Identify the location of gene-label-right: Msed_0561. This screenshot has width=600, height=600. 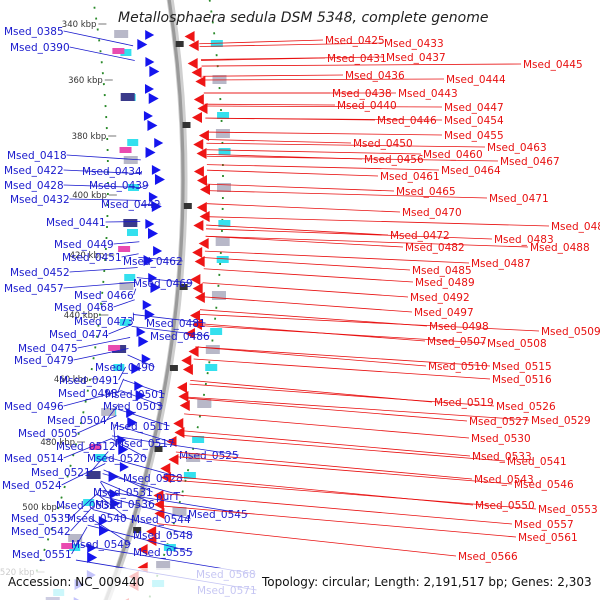
(548, 538).